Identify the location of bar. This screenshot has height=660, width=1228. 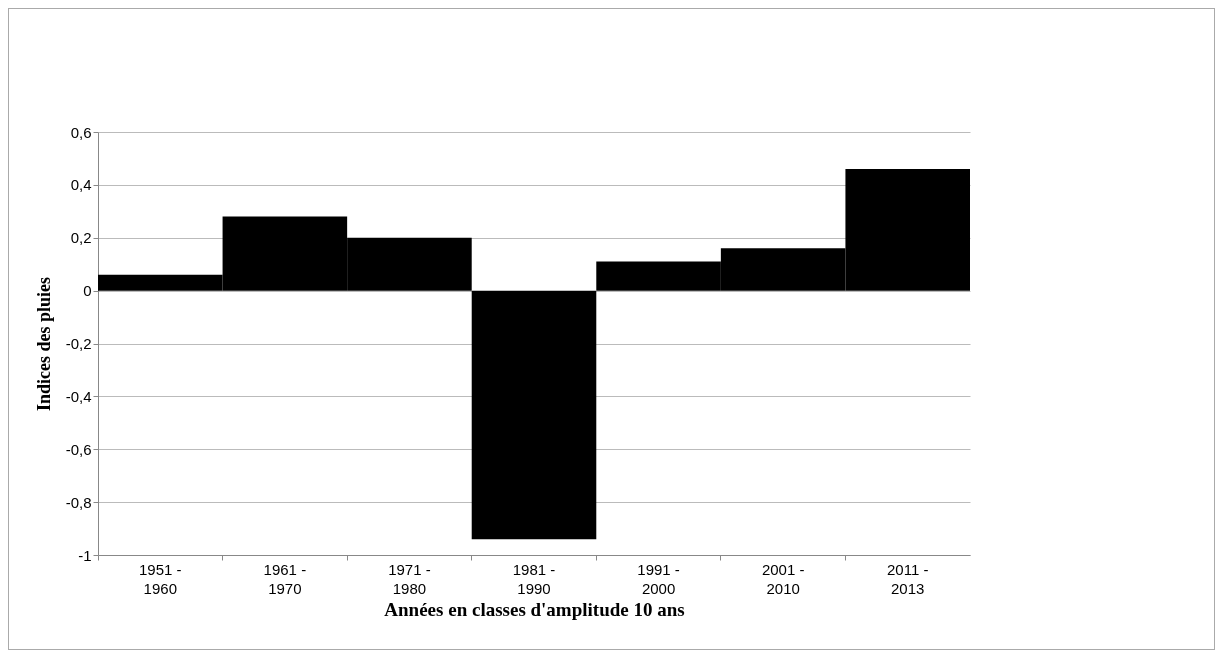
(534, 415).